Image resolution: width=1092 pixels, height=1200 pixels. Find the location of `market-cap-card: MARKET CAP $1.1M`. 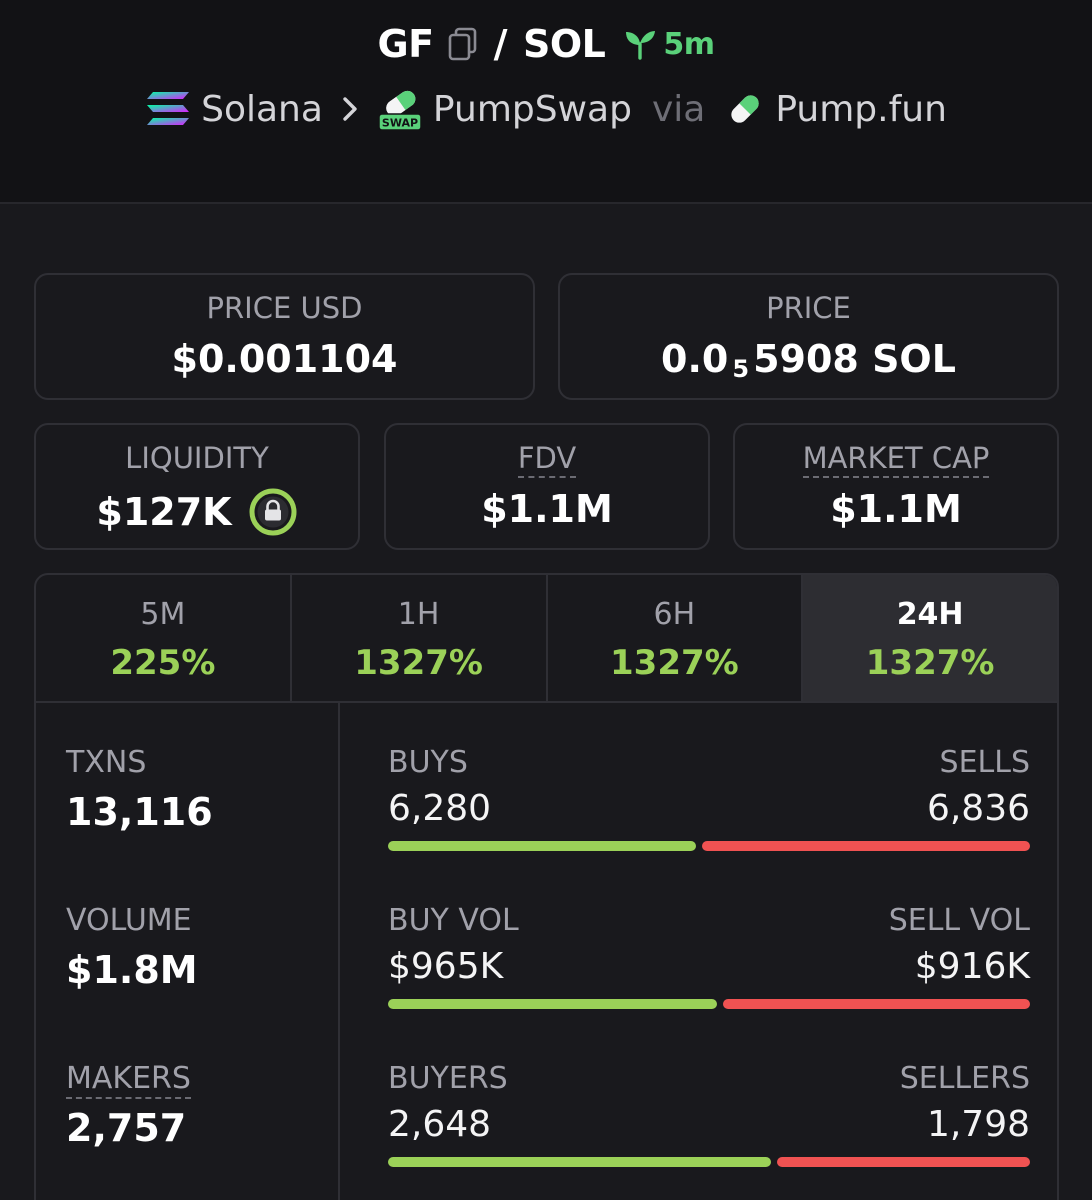

market-cap-card: MARKET CAP $1.1M is located at coordinates (896, 486).